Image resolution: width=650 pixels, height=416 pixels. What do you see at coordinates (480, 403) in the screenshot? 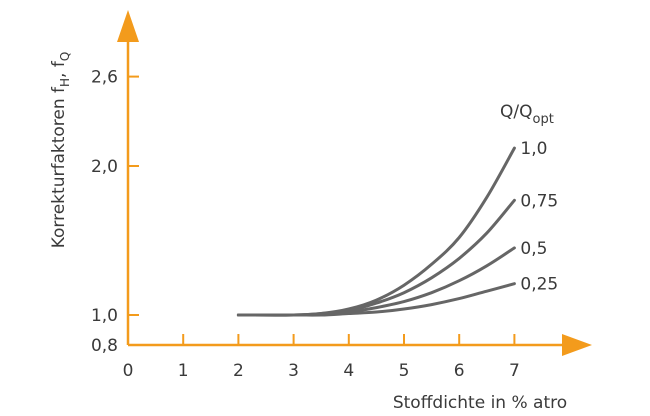
I see `x-axis-title: Stoffdichte in % atro` at bounding box center [480, 403].